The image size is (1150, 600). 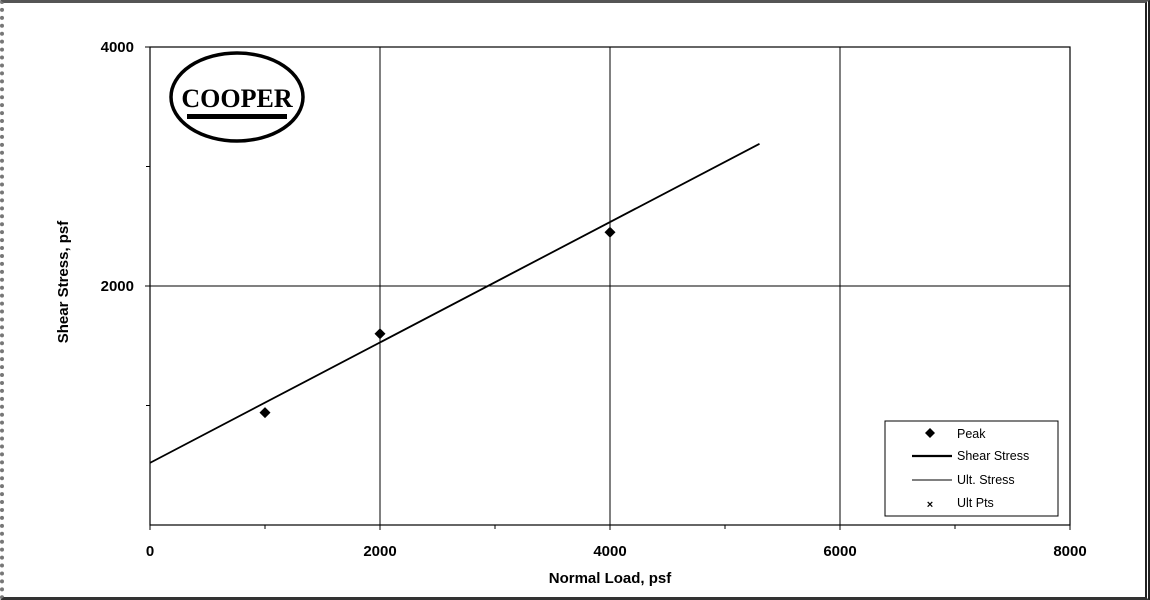 I want to click on logo-text: COOPER, so click(x=236, y=98).